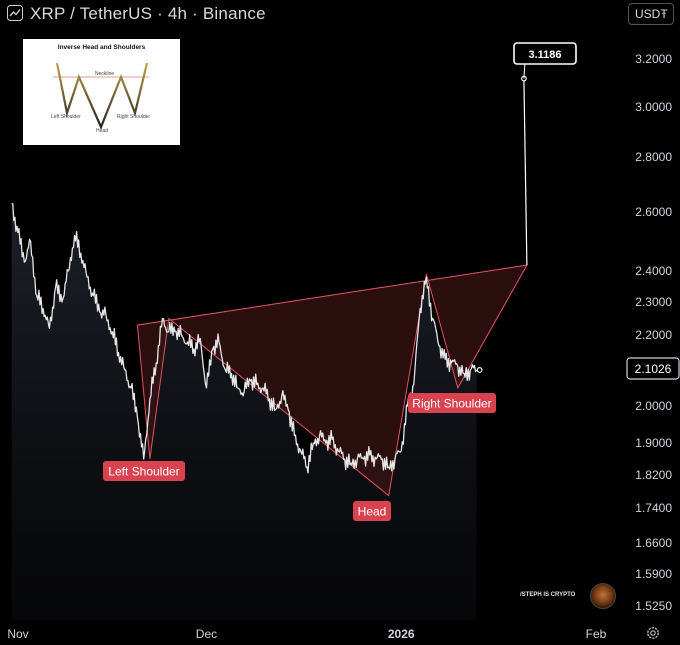 This screenshot has width=680, height=645. I want to click on y-tick-label: 3.2000, so click(653, 59).